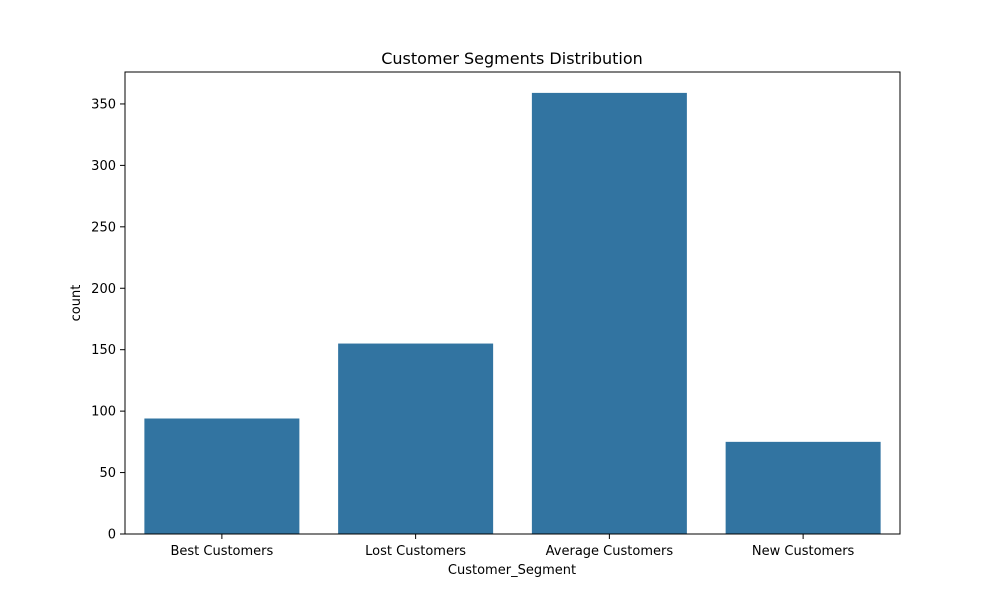  Describe the element at coordinates (803, 551) in the screenshot. I see `x-tick-label: New Customers` at that location.